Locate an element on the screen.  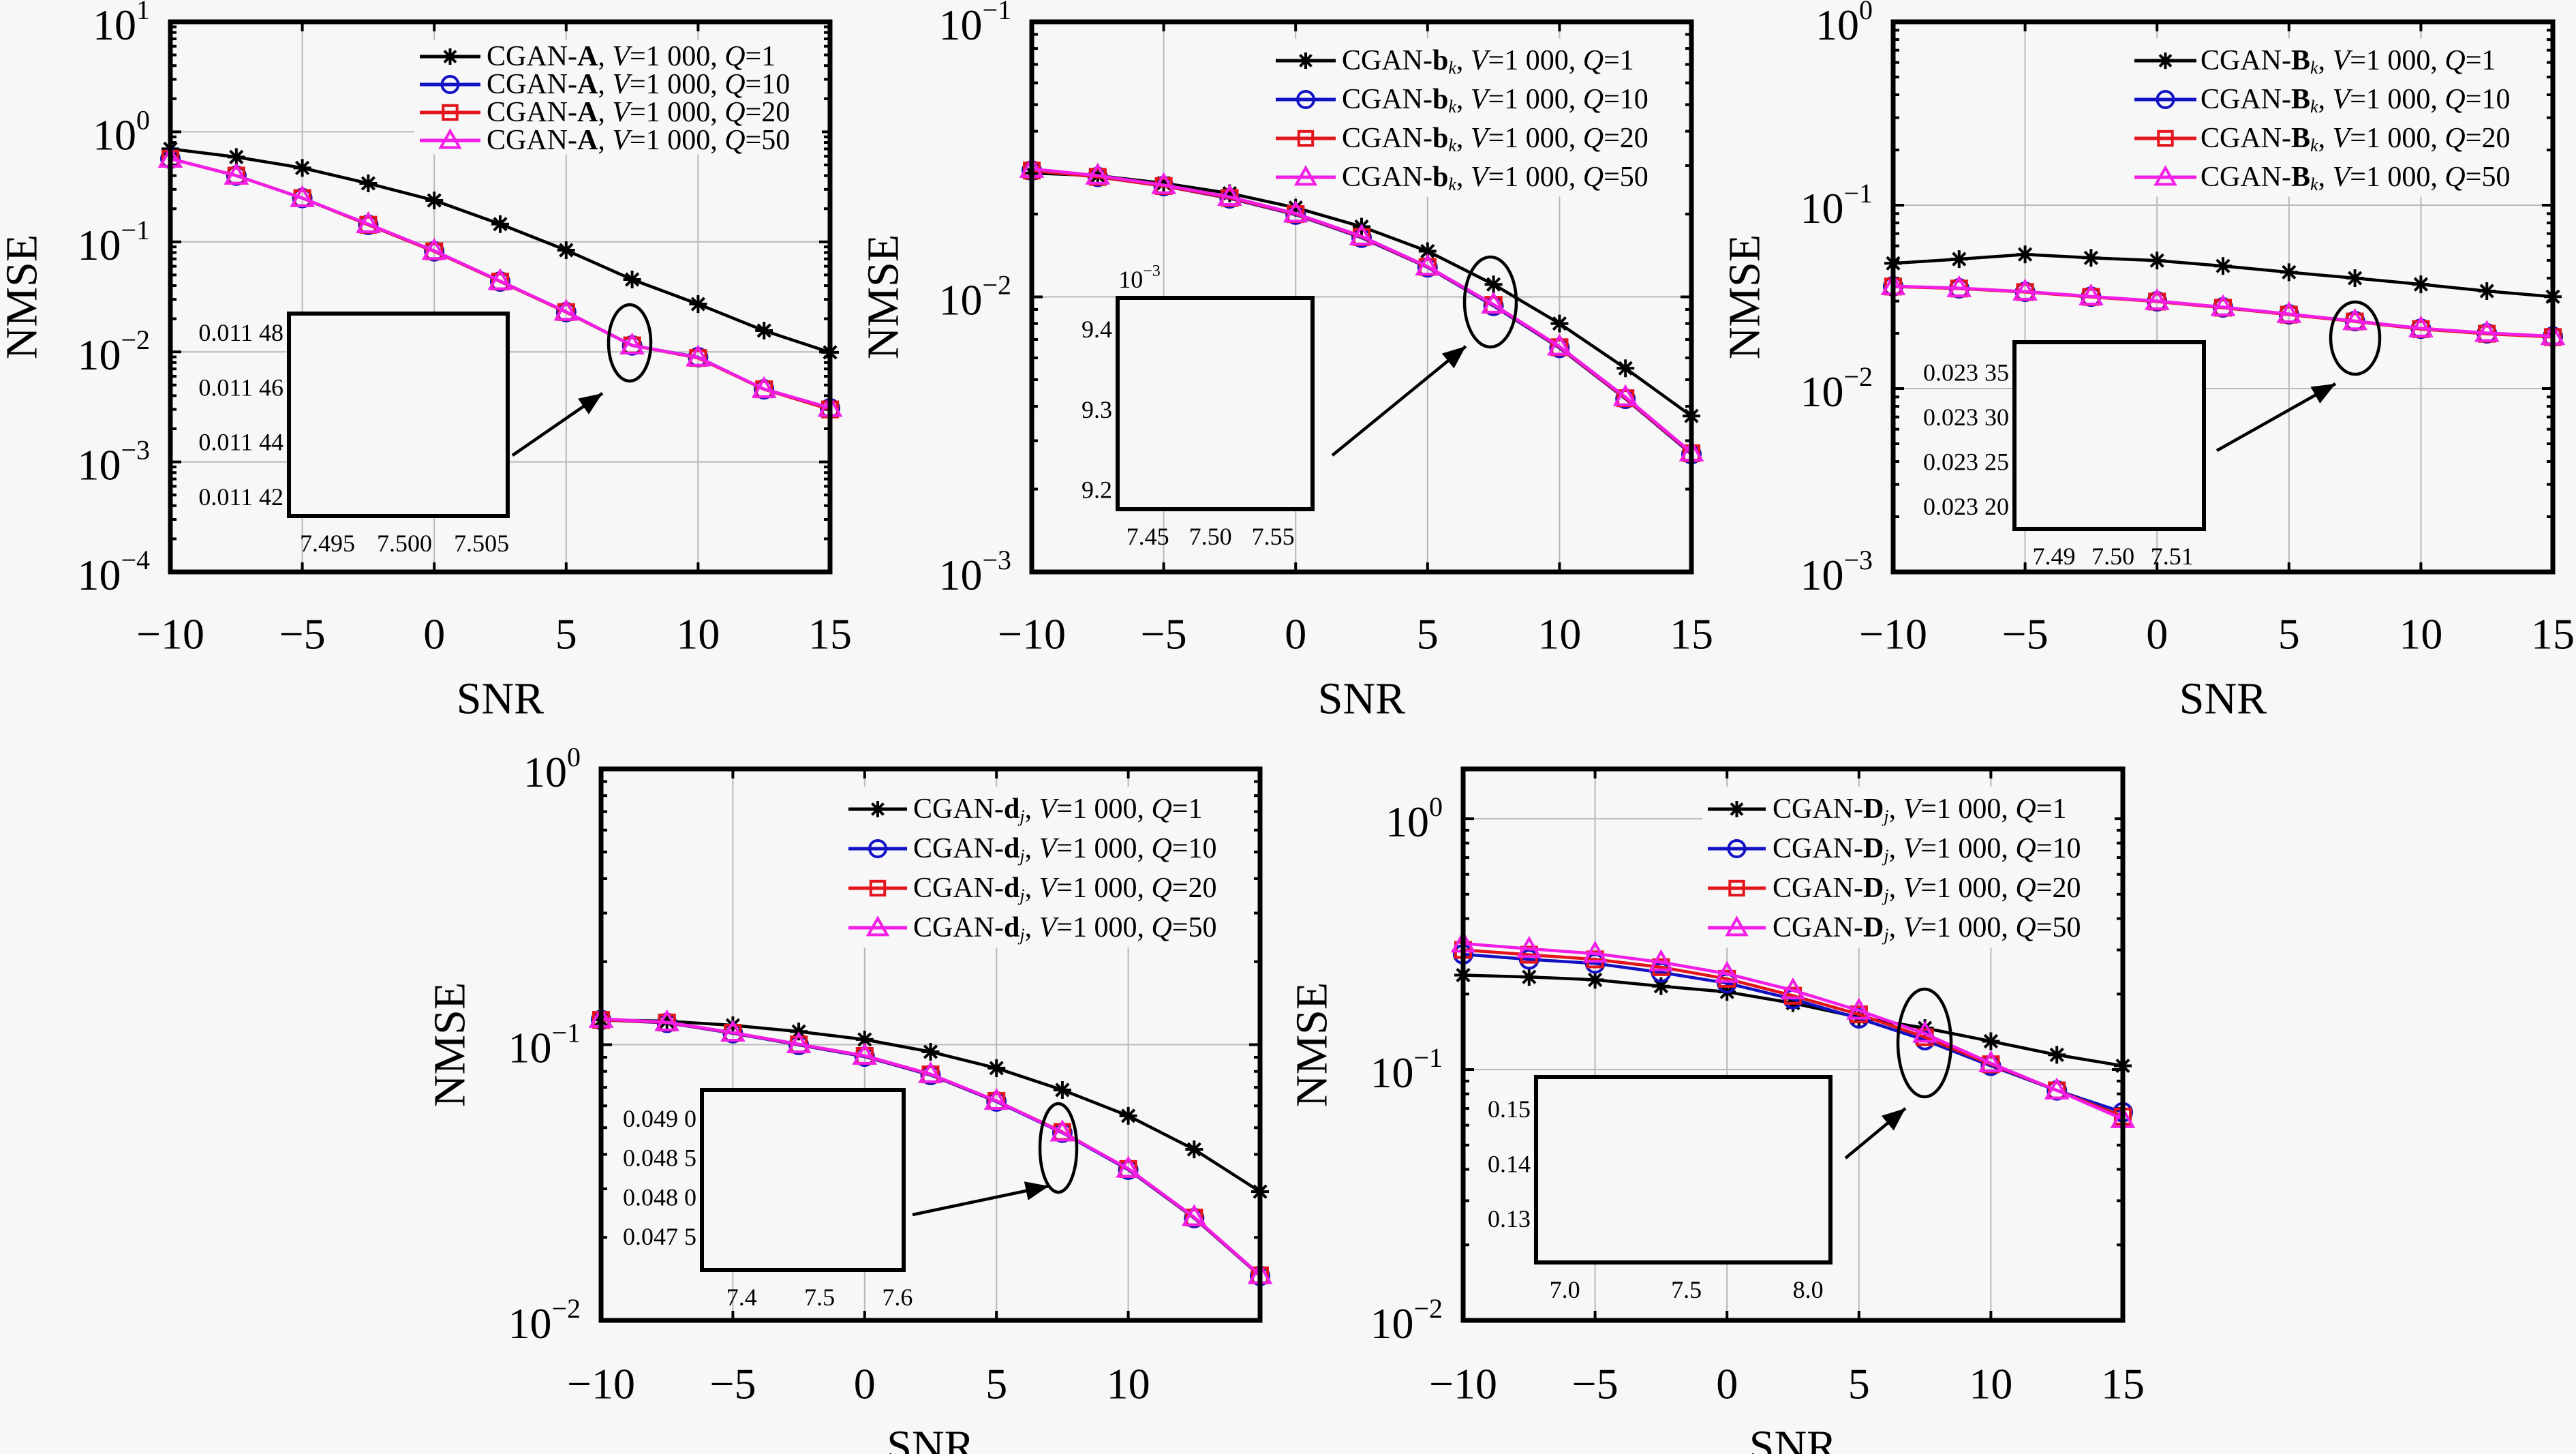
arrow-head is located at coordinates (1893, 1119).